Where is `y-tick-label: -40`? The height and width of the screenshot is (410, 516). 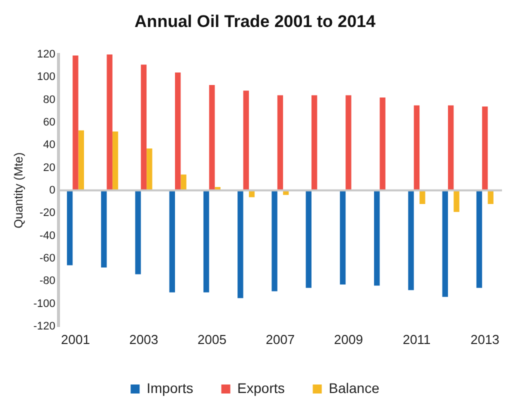
y-tick-label: -40 is located at coordinates (48, 236).